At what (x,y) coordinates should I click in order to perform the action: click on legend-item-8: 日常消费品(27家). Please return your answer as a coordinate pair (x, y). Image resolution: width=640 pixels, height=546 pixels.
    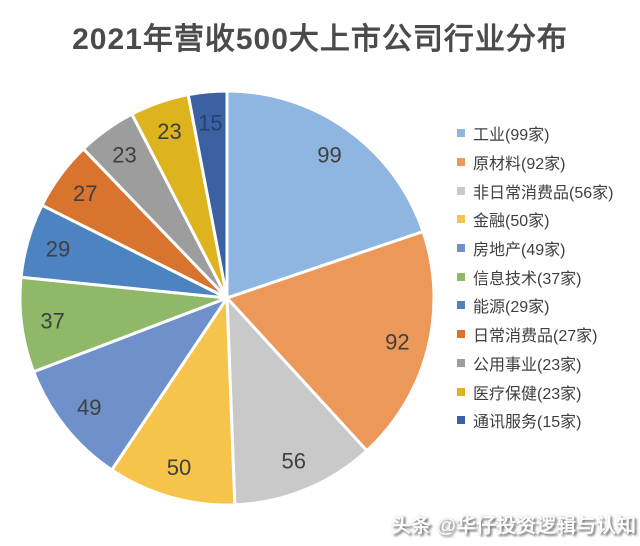
    Looking at the image, I should click on (548, 334).